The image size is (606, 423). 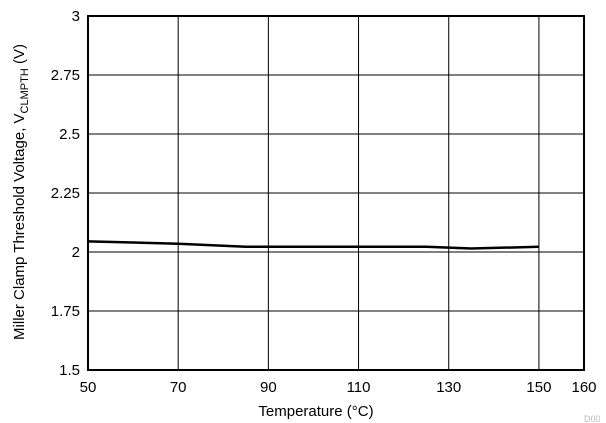 I want to click on y-tick-label: 1.75, so click(x=65, y=311).